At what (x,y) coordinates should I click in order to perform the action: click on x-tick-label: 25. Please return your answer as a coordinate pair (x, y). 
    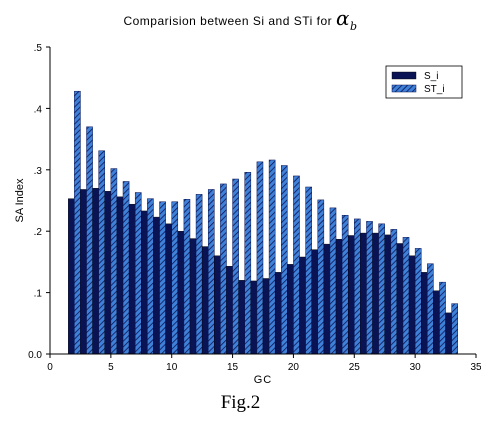
    Looking at the image, I should click on (355, 367).